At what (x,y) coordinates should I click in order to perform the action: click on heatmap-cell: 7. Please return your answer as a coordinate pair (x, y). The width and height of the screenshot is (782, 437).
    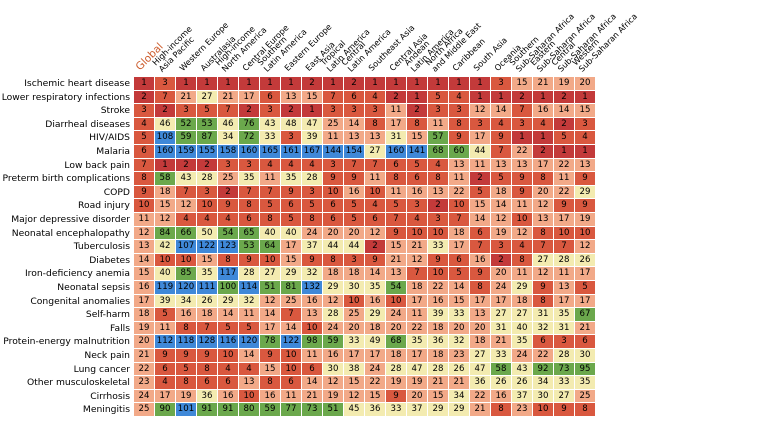
    Looking at the image, I should click on (543, 247).